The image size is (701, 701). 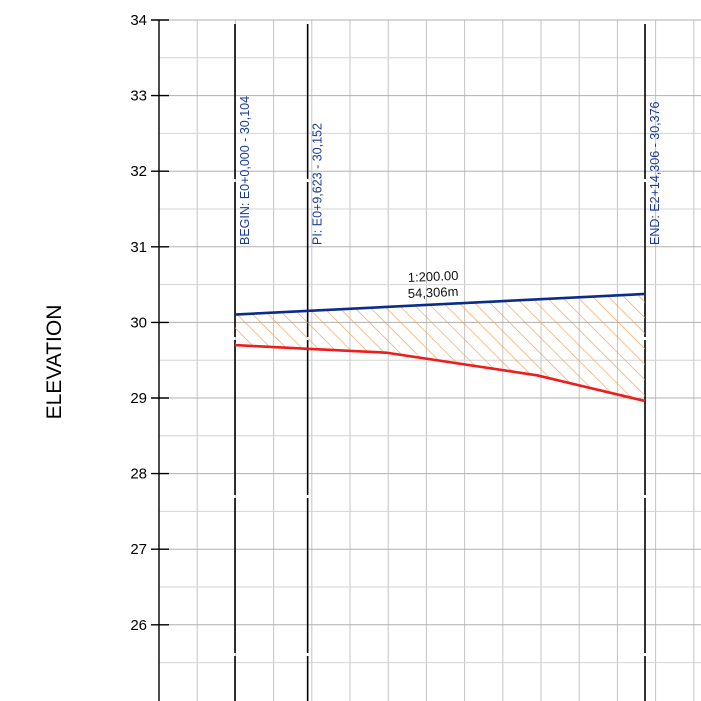 I want to click on y-tick-label: 29, so click(x=138, y=398).